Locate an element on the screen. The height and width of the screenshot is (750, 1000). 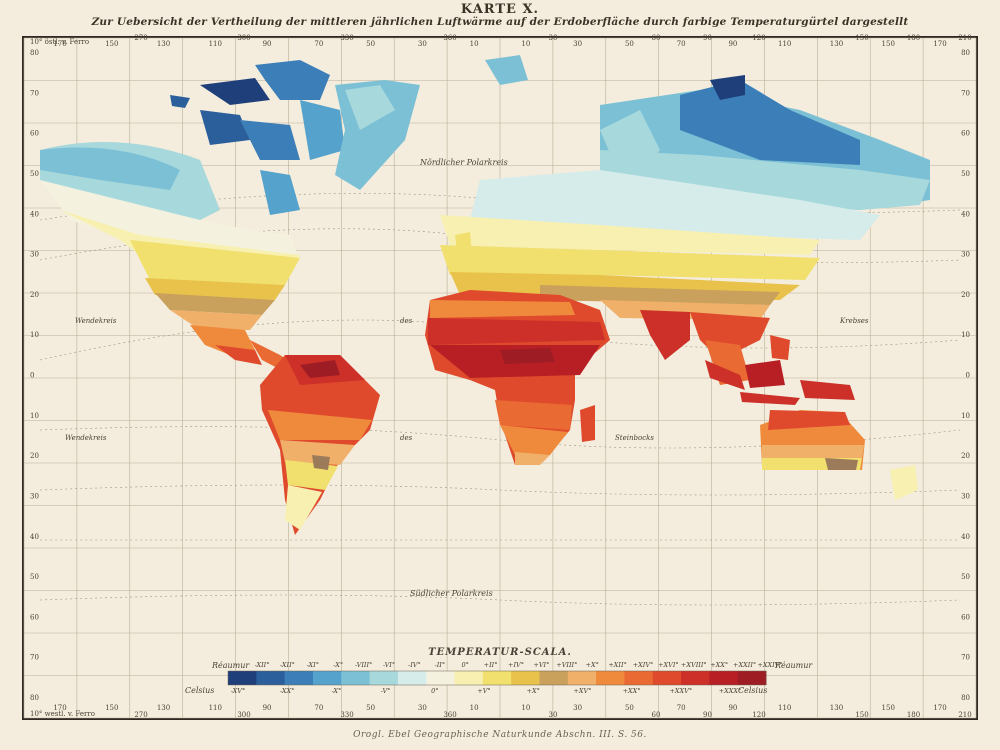
degree-tick-bottom: 270 is located at coordinates (140, 715).